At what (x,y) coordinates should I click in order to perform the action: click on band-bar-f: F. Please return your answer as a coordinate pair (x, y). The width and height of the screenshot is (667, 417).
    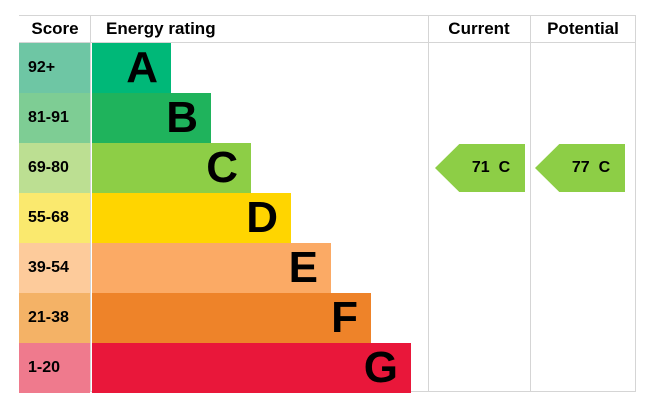
    Looking at the image, I should click on (231, 318).